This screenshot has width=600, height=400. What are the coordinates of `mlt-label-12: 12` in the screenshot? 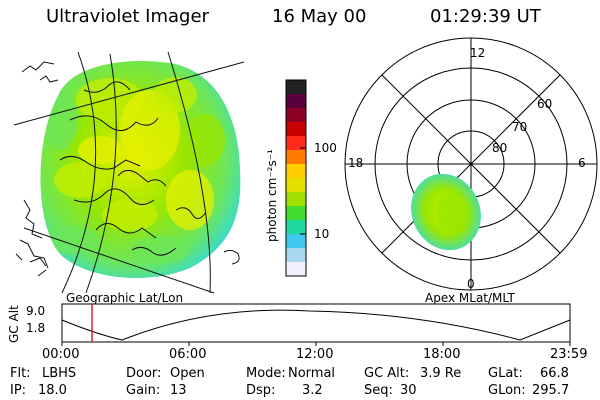 It's located at (478, 53).